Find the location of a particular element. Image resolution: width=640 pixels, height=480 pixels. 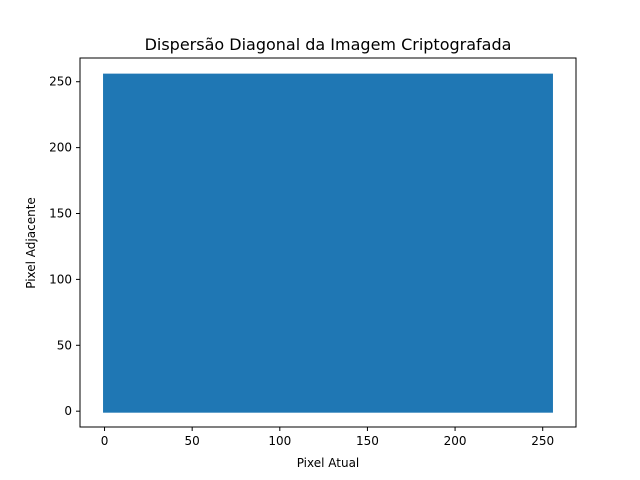

y-tick-label: 50 is located at coordinates (64, 345).